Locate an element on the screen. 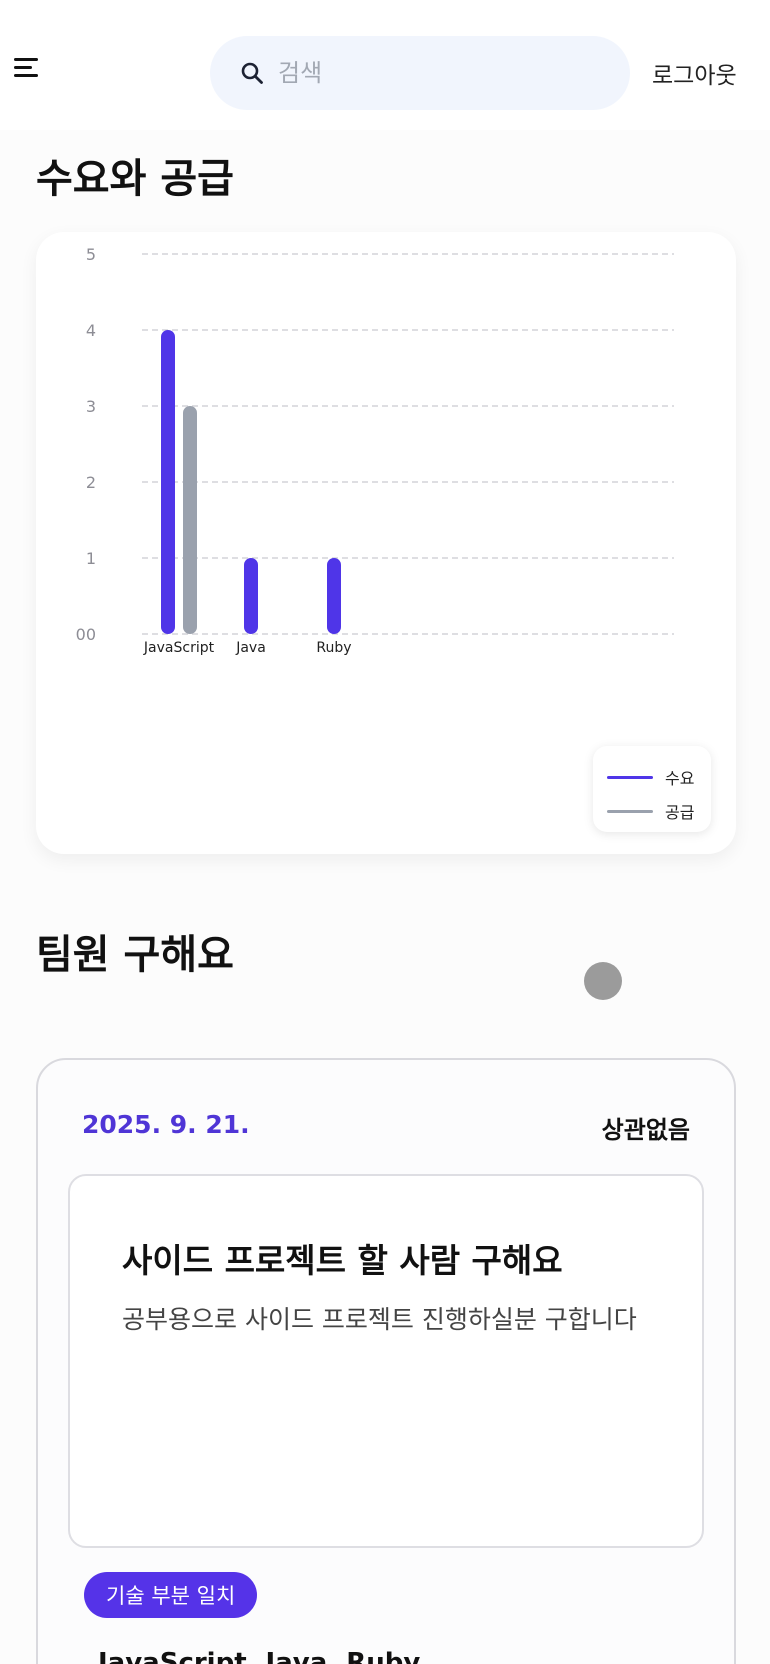 The height and width of the screenshot is (1664, 770). post-title: 사이드 프로젝트 할 사람 구해요 is located at coordinates (342, 1260).